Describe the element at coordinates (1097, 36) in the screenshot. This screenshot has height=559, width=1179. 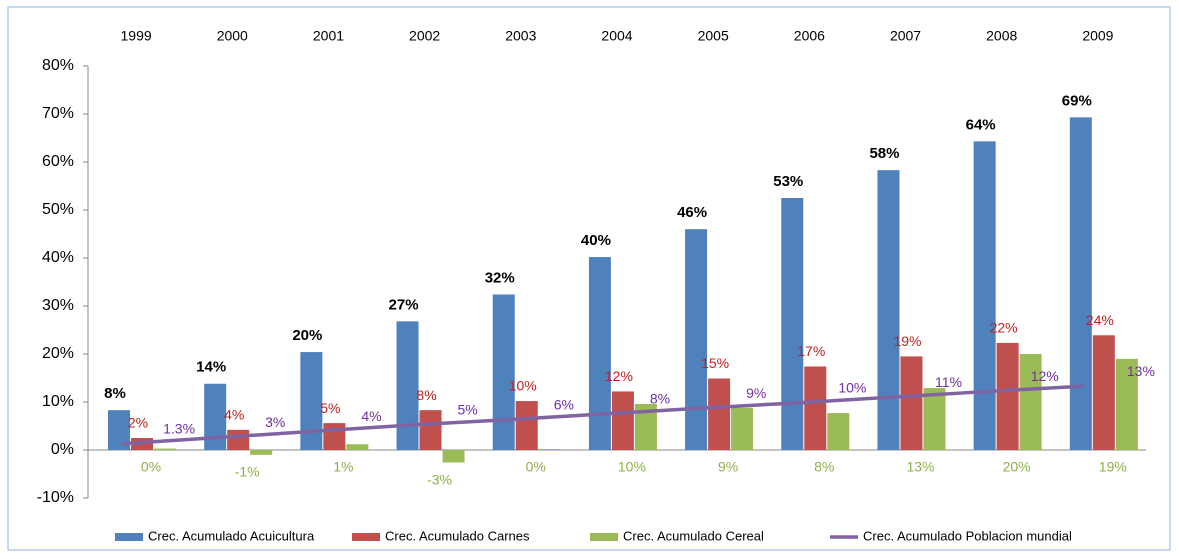
I see `x-tick-label: 2009` at that location.